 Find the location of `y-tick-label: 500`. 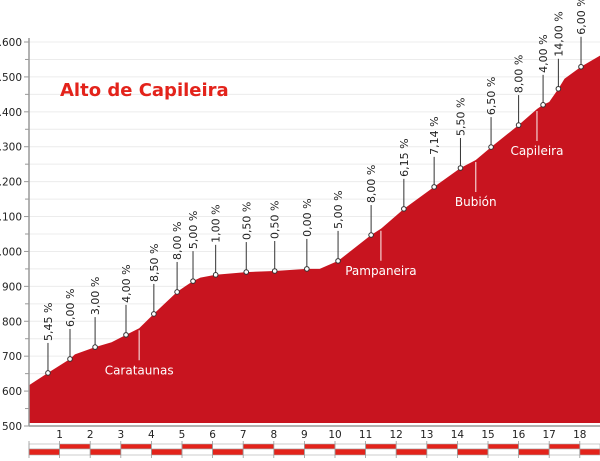

y-tick-label: 500 is located at coordinates (12, 427).